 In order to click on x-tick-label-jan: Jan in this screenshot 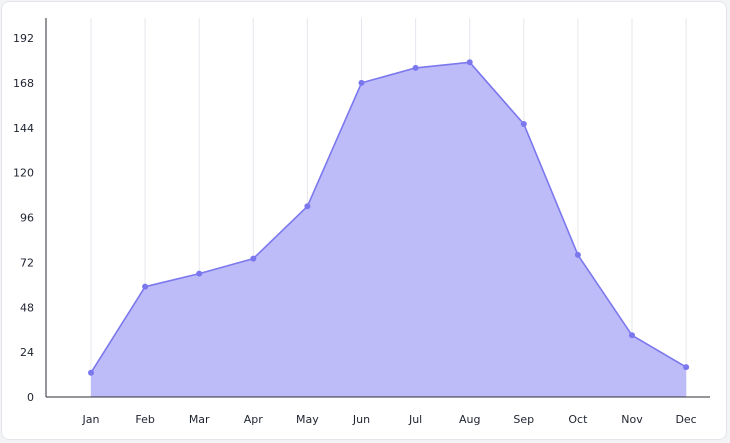, I will do `click(91, 419)`.